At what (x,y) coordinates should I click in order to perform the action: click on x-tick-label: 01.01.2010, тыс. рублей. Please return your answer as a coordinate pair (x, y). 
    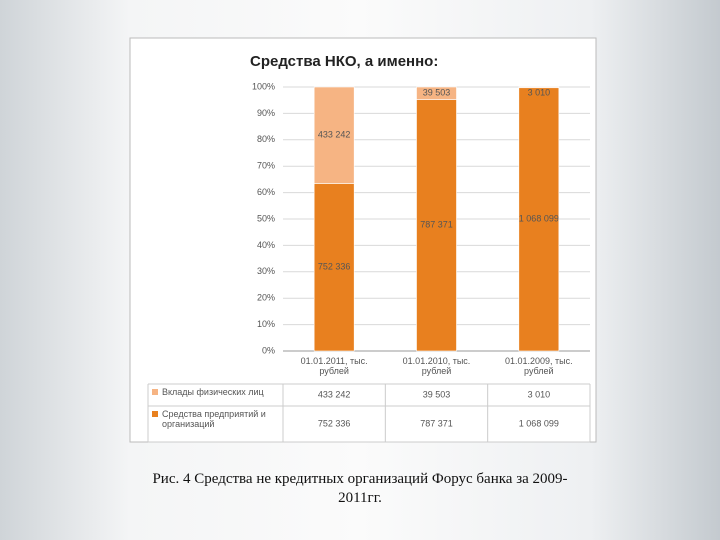
    Looking at the image, I should click on (436, 366).